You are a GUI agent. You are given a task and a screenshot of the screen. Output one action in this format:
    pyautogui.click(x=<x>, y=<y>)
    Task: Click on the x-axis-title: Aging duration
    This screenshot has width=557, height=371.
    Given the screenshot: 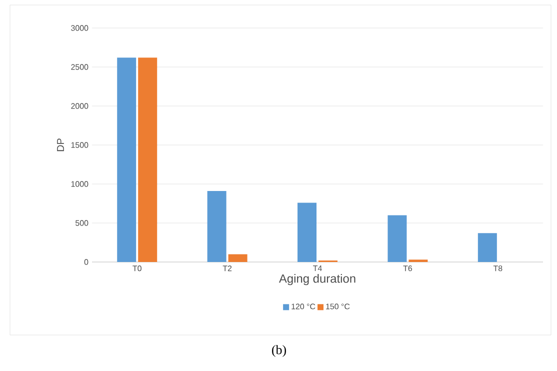 What is the action you would take?
    pyautogui.click(x=317, y=280)
    